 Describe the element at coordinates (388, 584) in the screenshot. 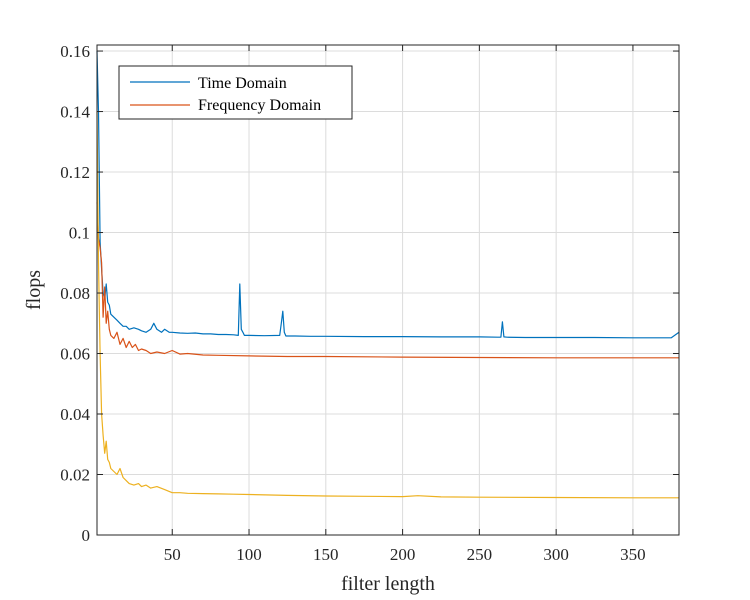

I see `x-axis-label: filter length` at that location.